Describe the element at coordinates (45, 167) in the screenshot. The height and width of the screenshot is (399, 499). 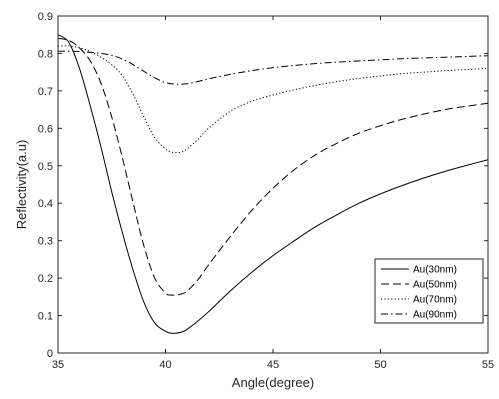
I see `y-tick-label: 0.5` at that location.